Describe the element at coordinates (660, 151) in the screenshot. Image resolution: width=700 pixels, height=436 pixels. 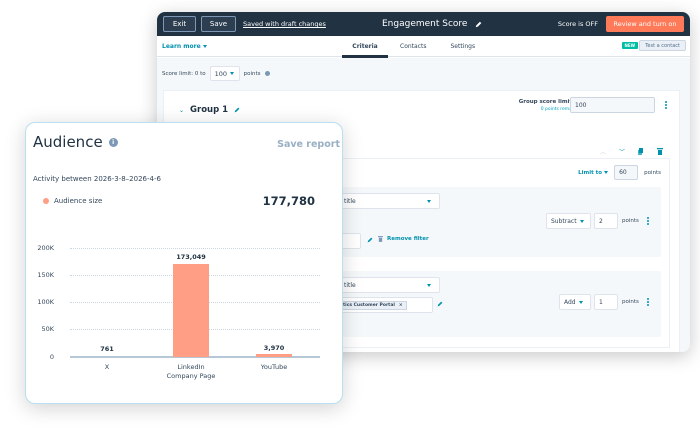
I see `delete-icon` at that location.